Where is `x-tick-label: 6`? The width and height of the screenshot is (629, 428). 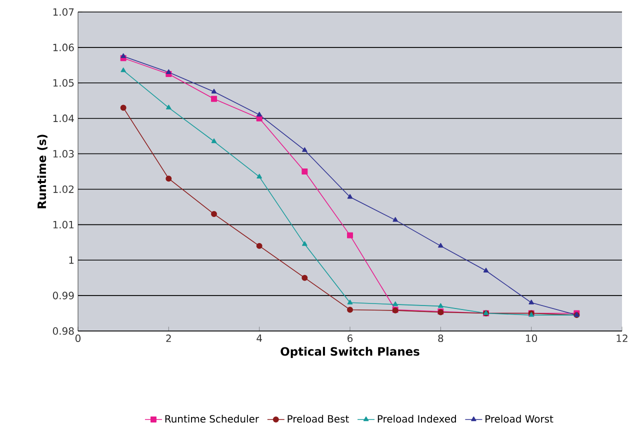
x-tick-label: 6 is located at coordinates (350, 338).